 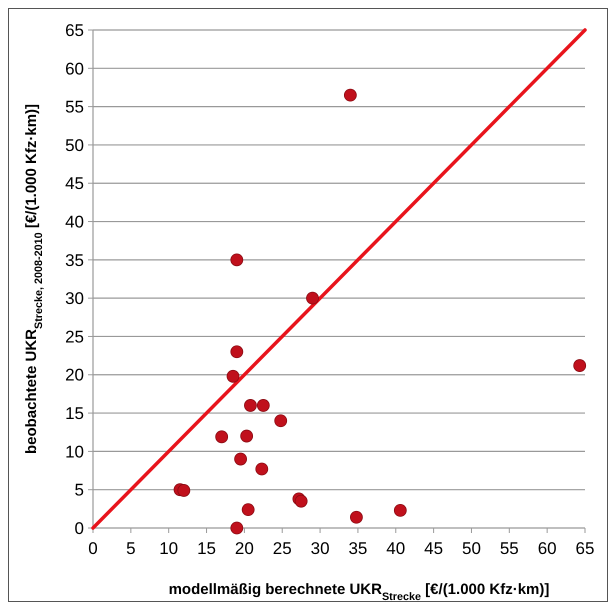 I want to click on y-tick-label: 30, so click(x=74, y=298).